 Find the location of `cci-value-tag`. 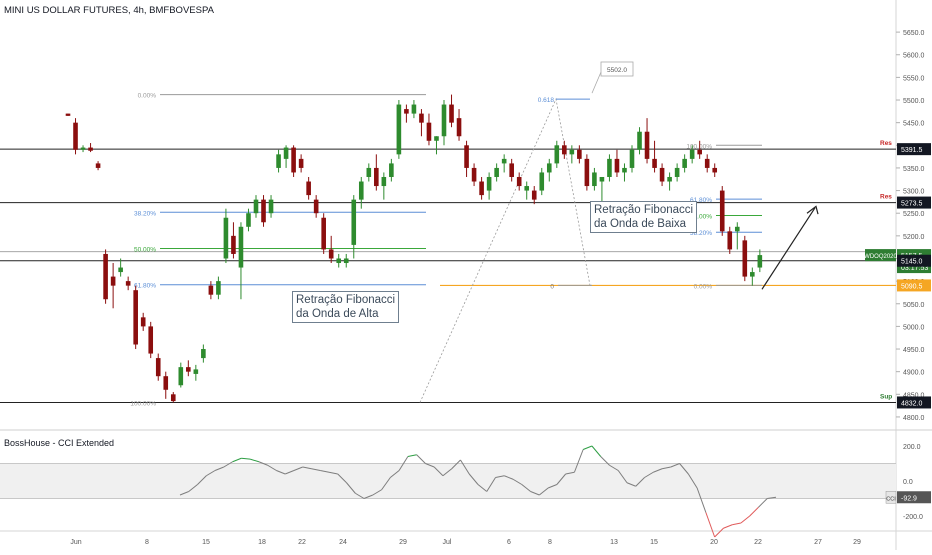

cci-value-tag is located at coordinates (914, 497).